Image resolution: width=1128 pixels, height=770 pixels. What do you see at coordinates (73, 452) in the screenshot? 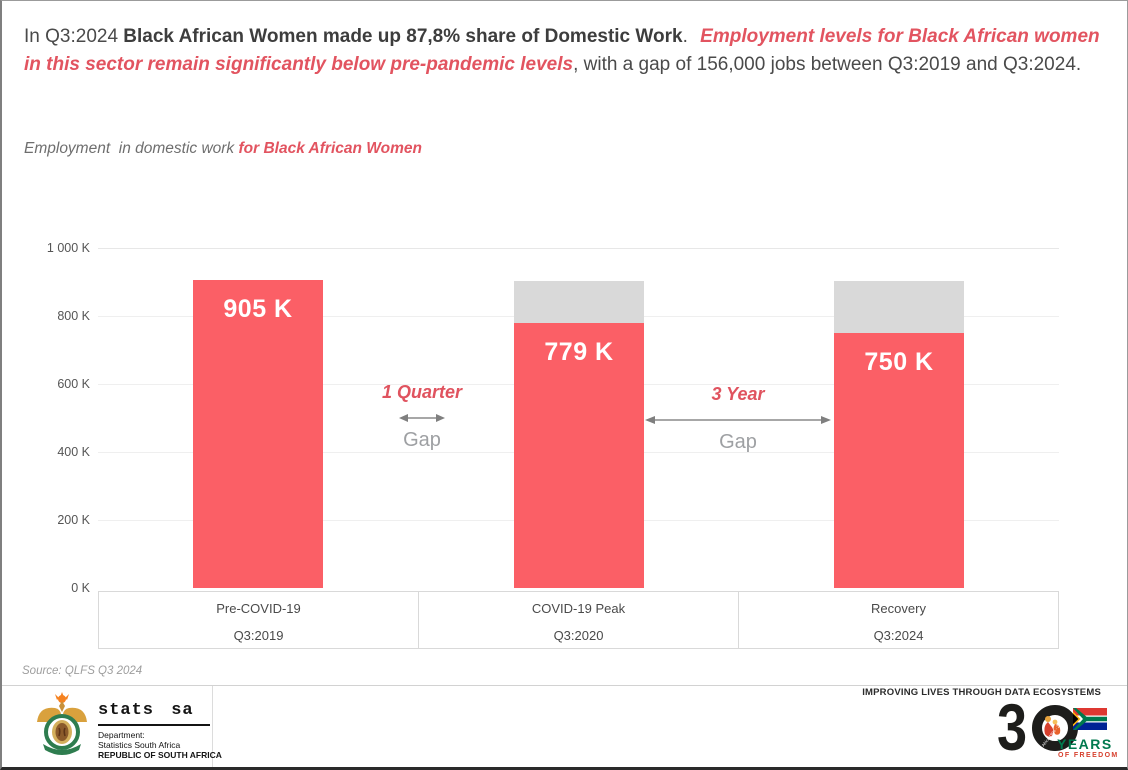
I see `ytick-400k: 400 K` at bounding box center [73, 452].